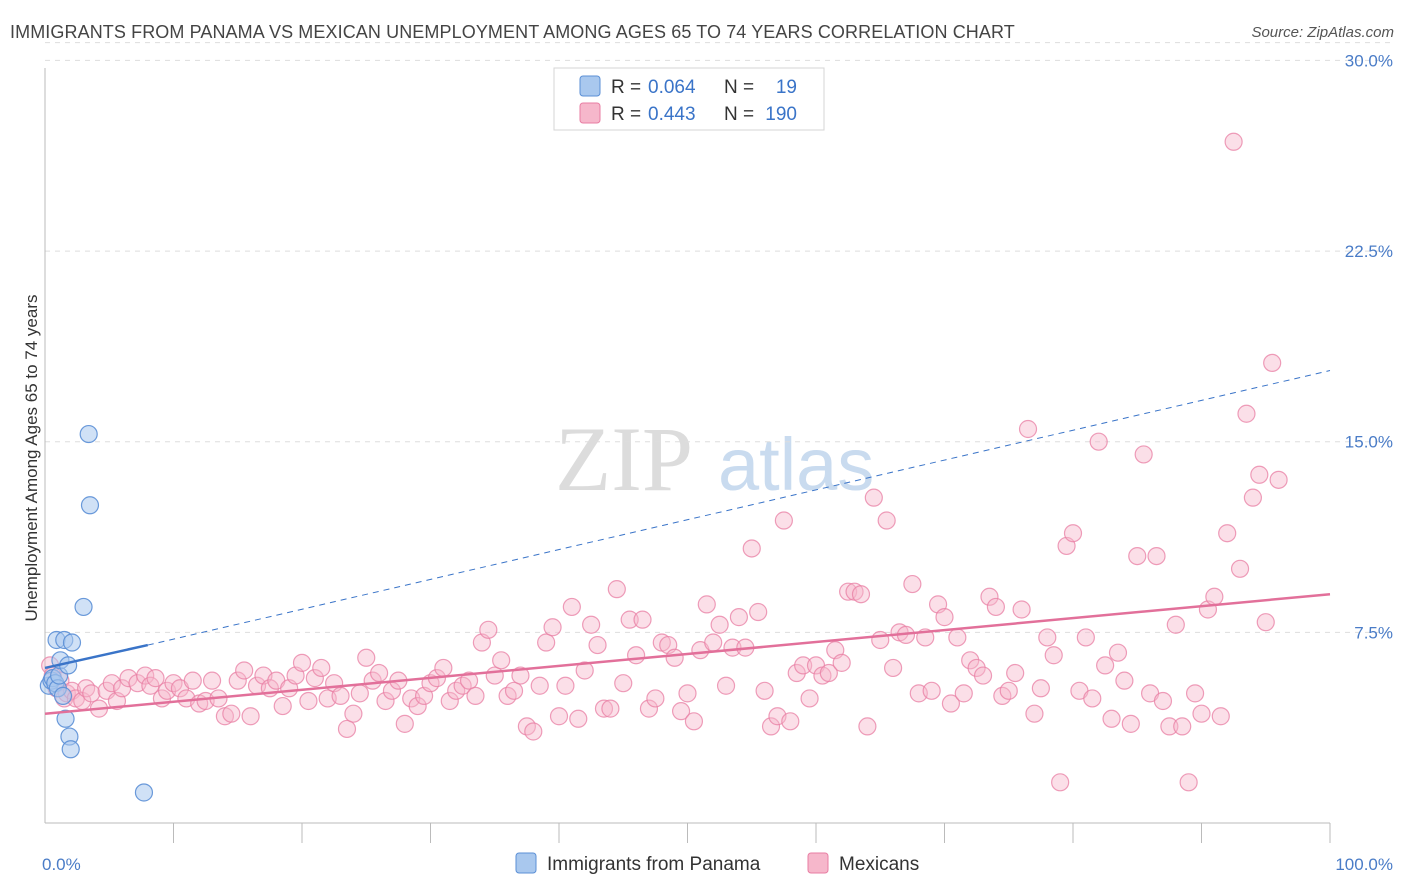 This screenshot has height=892, width=1406. What do you see at coordinates (654, 864) in the screenshot?
I see `bottom-legend-panama: Immigrants from Panama` at bounding box center [654, 864].